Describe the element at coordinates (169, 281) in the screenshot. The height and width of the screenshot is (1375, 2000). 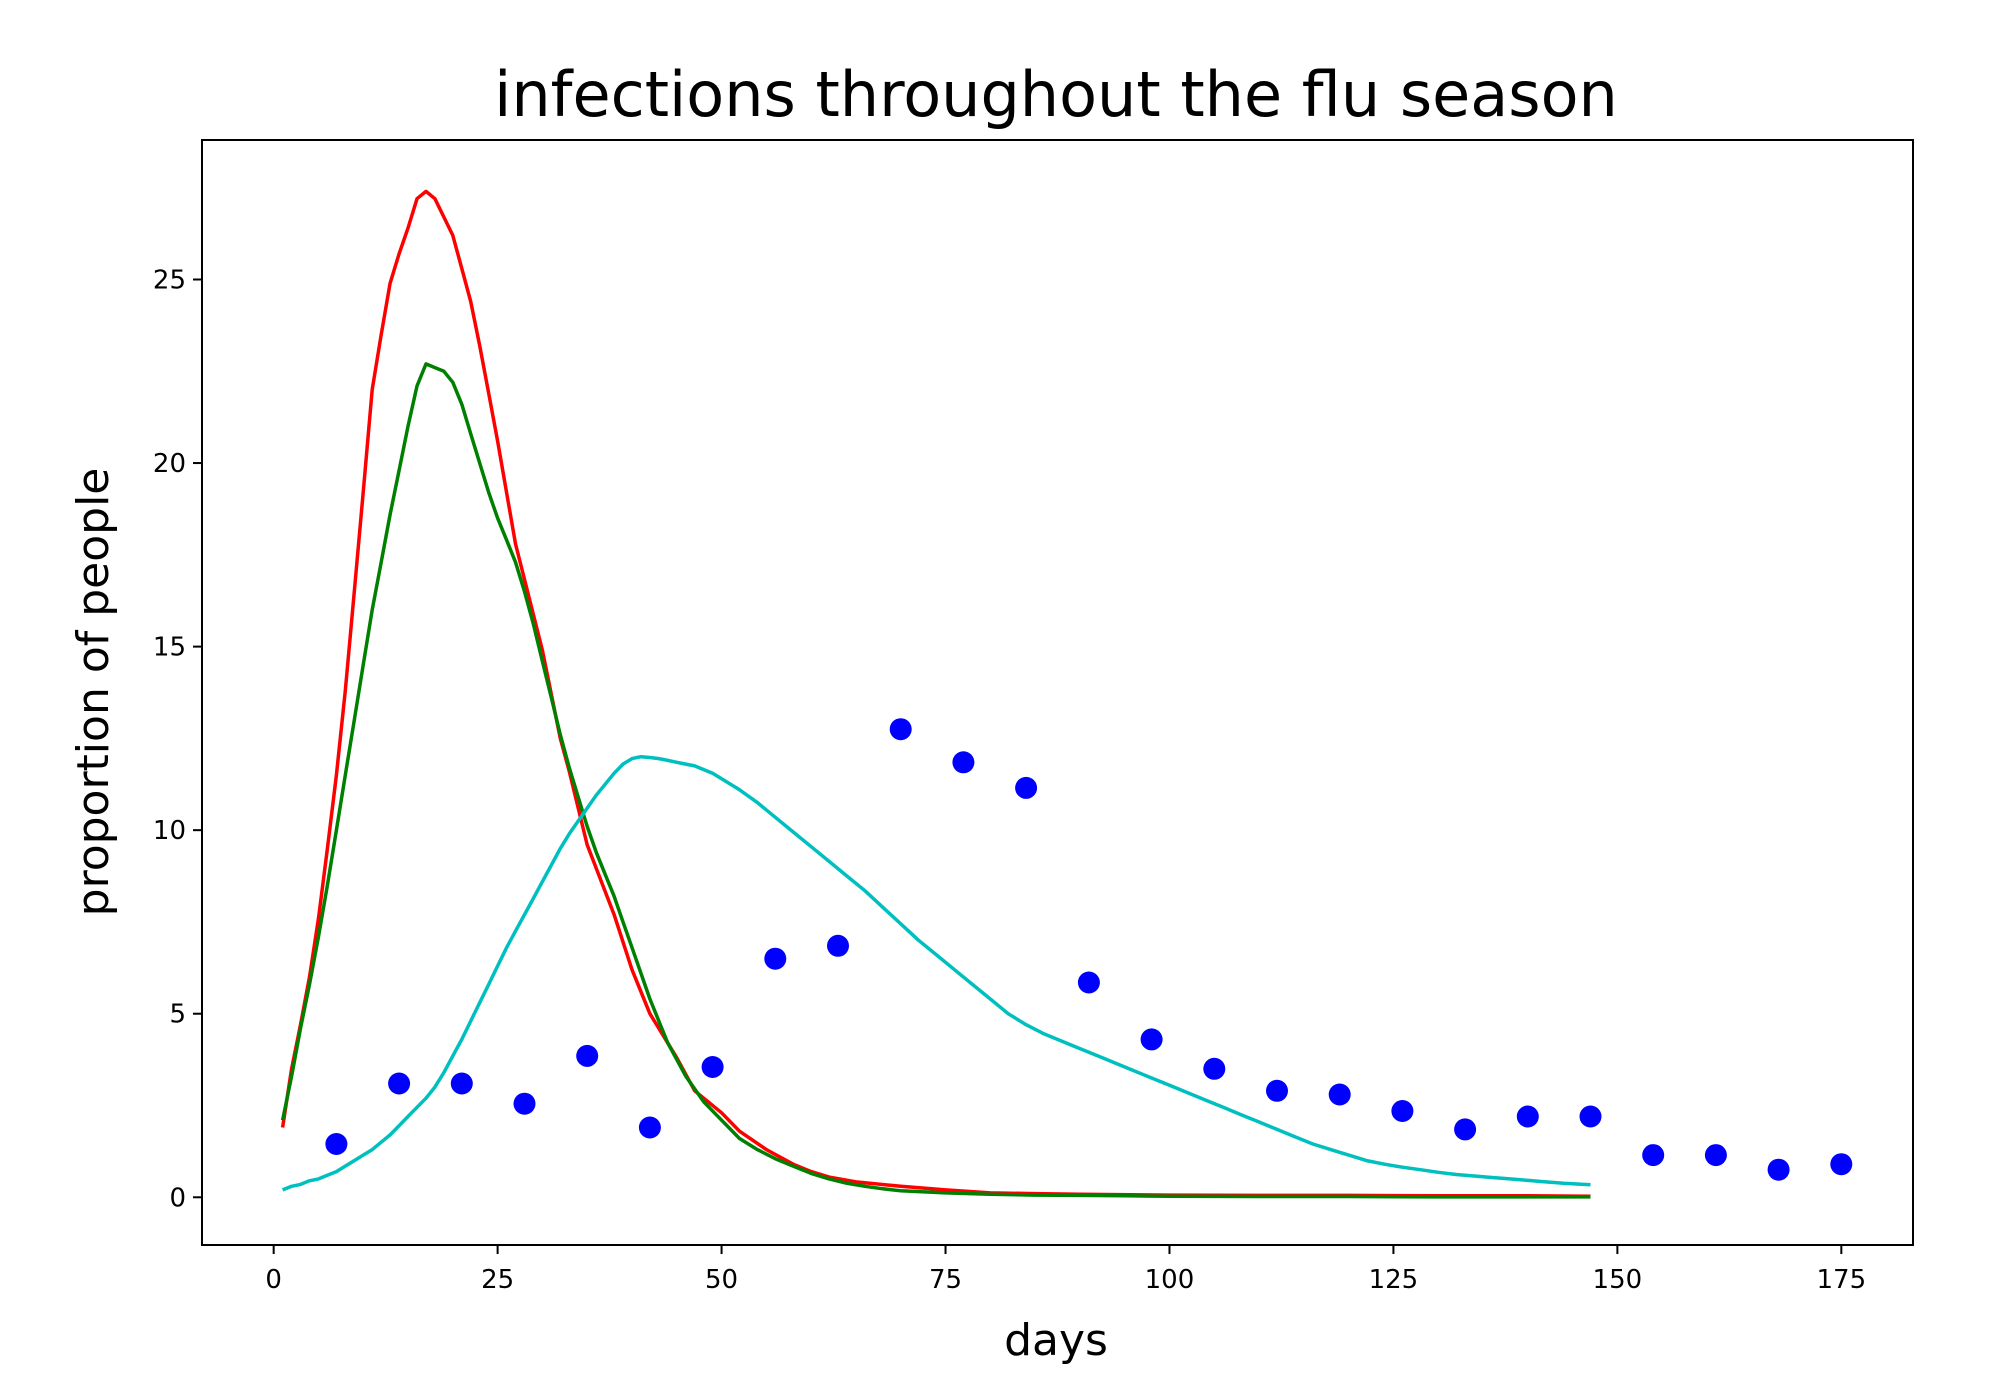
I see `y-tick-label: 25` at that location.